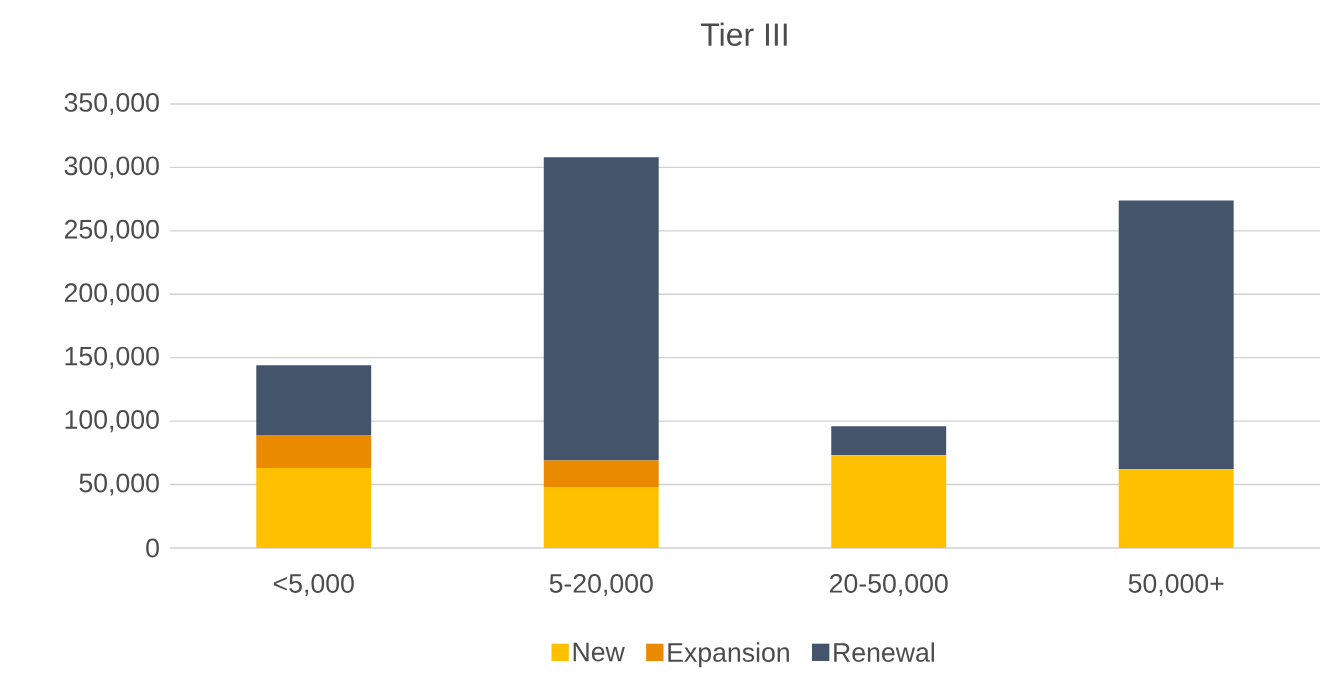  Describe the element at coordinates (111, 294) in the screenshot. I see `y-tick-label: 200,000` at that location.